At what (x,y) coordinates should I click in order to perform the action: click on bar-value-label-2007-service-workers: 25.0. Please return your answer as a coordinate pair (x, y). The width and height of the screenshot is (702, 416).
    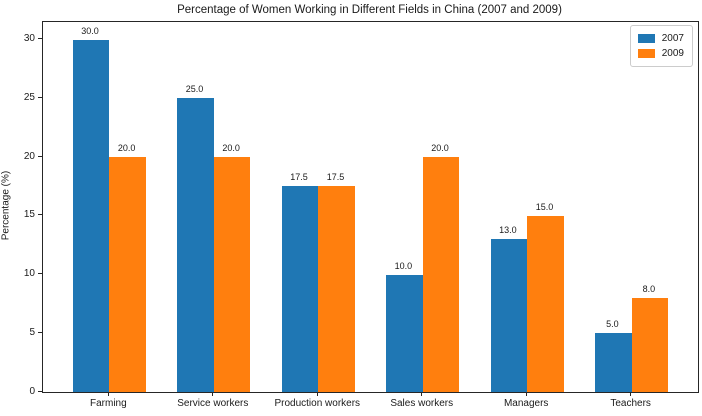
    Looking at the image, I should click on (194, 89).